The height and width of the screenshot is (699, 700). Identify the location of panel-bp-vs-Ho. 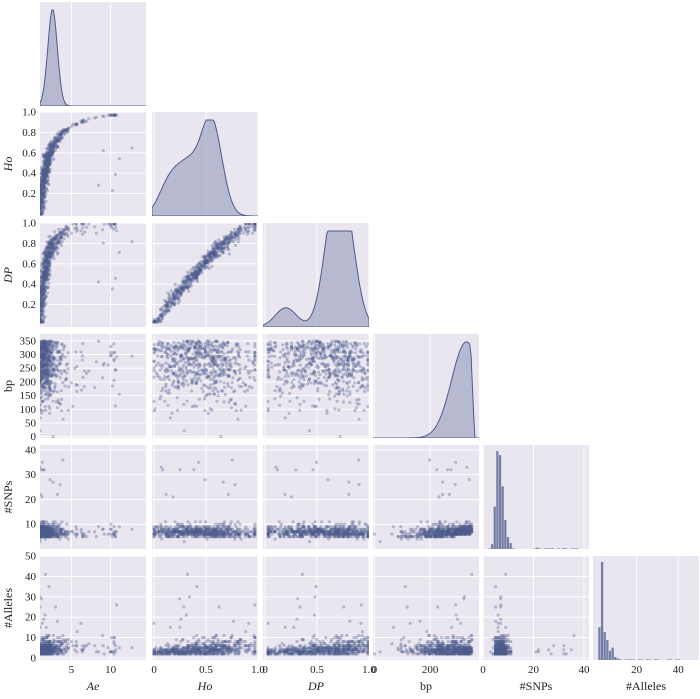
(205, 386).